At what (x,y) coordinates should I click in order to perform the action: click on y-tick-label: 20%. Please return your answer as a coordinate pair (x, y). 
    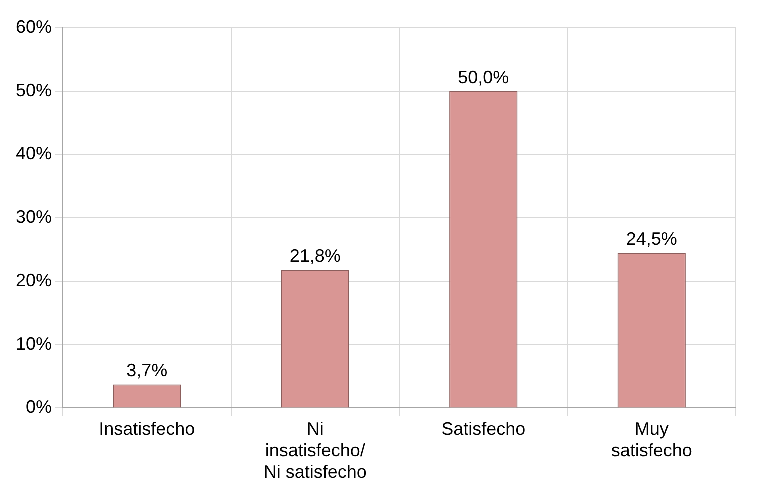
    Looking at the image, I should click on (34, 280).